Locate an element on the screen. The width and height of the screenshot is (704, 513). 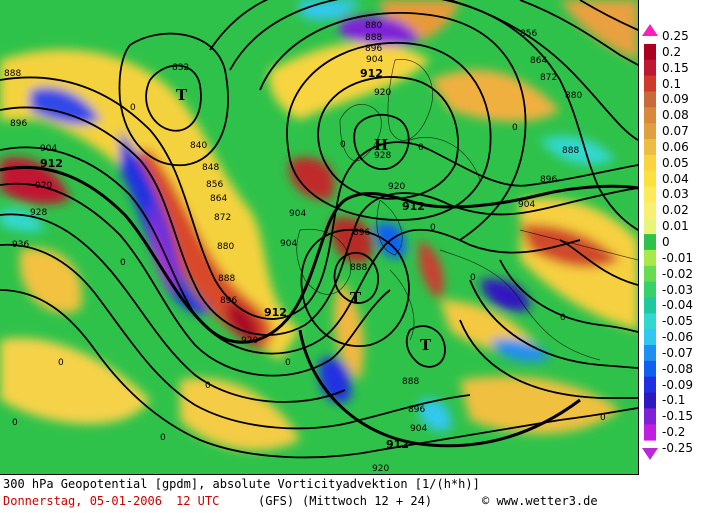
legend-label: 0.09 is located at coordinates (675, 99).